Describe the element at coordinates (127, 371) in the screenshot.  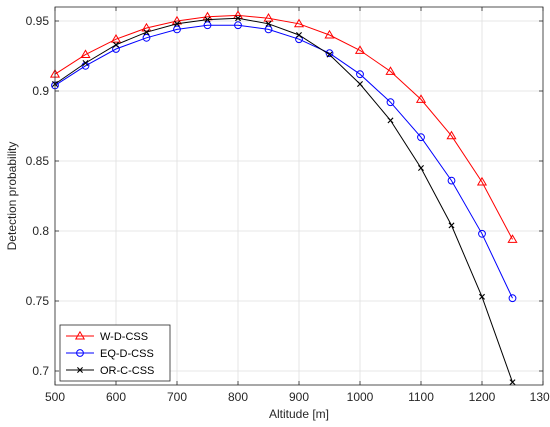
I see `legend-label: OR-C-CSS` at that location.